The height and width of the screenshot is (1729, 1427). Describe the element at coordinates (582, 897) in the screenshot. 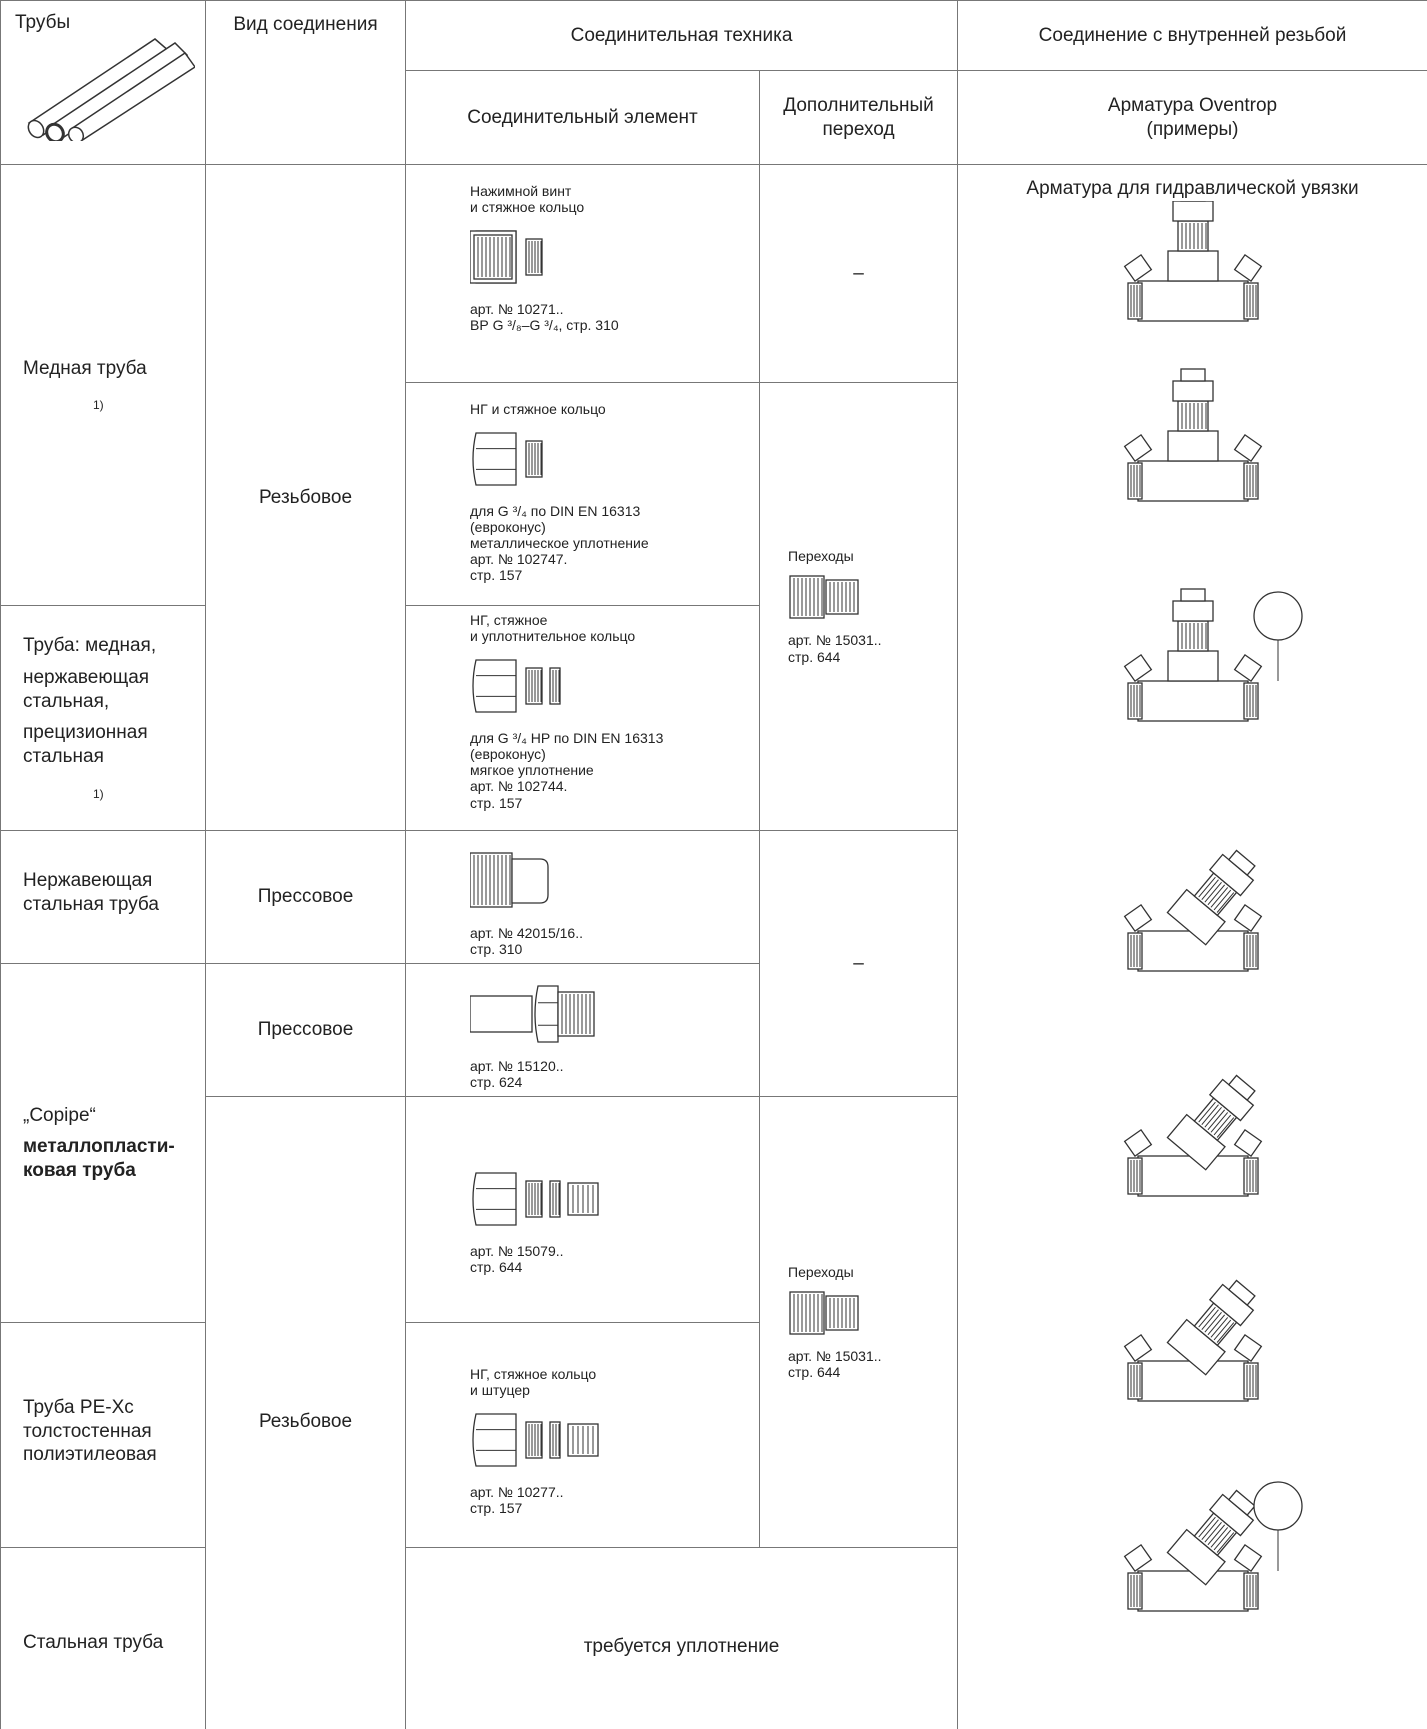

I see `element-cell: арт. № 42015/16.. стр. 310` at that location.